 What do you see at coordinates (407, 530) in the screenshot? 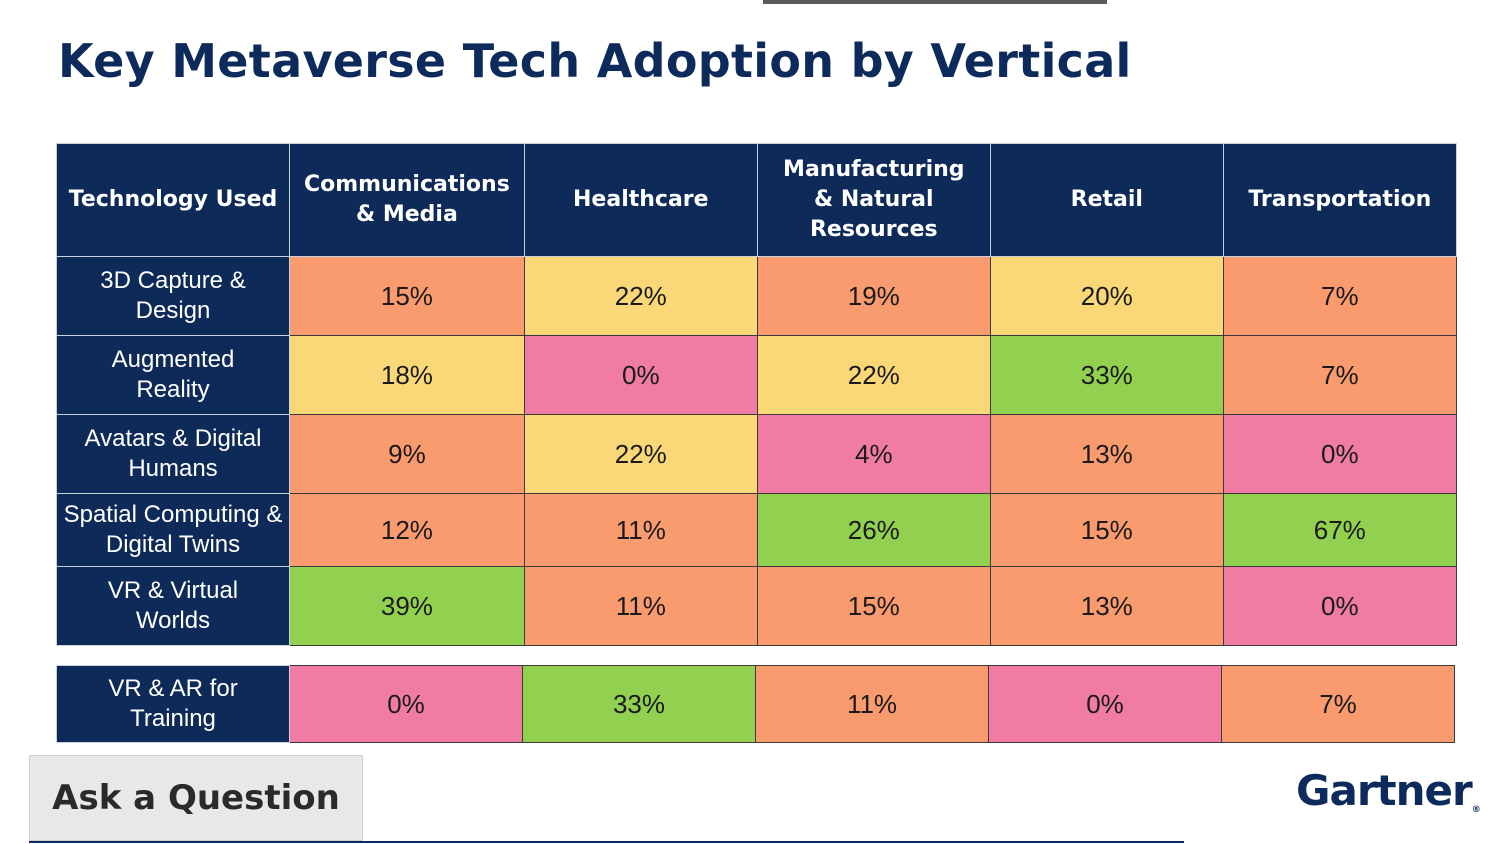
I see `value-cell: 12%` at bounding box center [407, 530].